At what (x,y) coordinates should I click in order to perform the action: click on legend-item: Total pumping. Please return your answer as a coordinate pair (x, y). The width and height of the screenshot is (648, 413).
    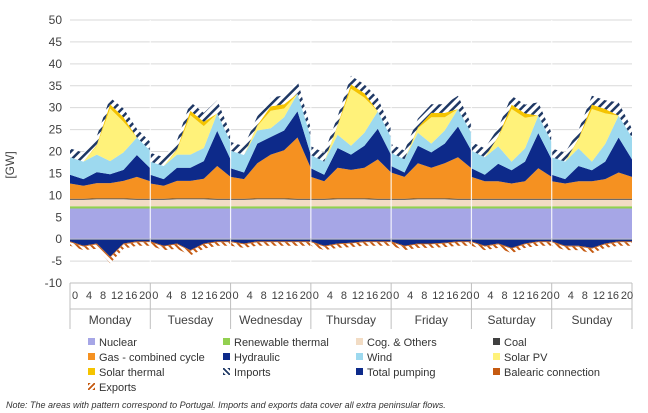
    Looking at the image, I should click on (396, 373).